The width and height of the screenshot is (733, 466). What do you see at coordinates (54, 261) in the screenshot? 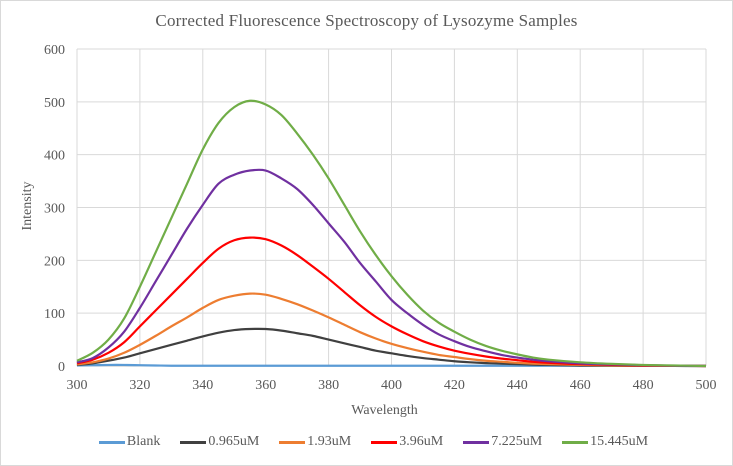
I see `y-tick-label: 200` at bounding box center [54, 261].